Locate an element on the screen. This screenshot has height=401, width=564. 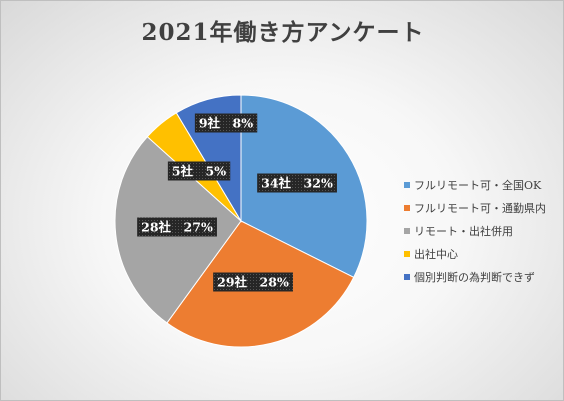
data-label-text: 9社 8% is located at coordinates (226, 123).